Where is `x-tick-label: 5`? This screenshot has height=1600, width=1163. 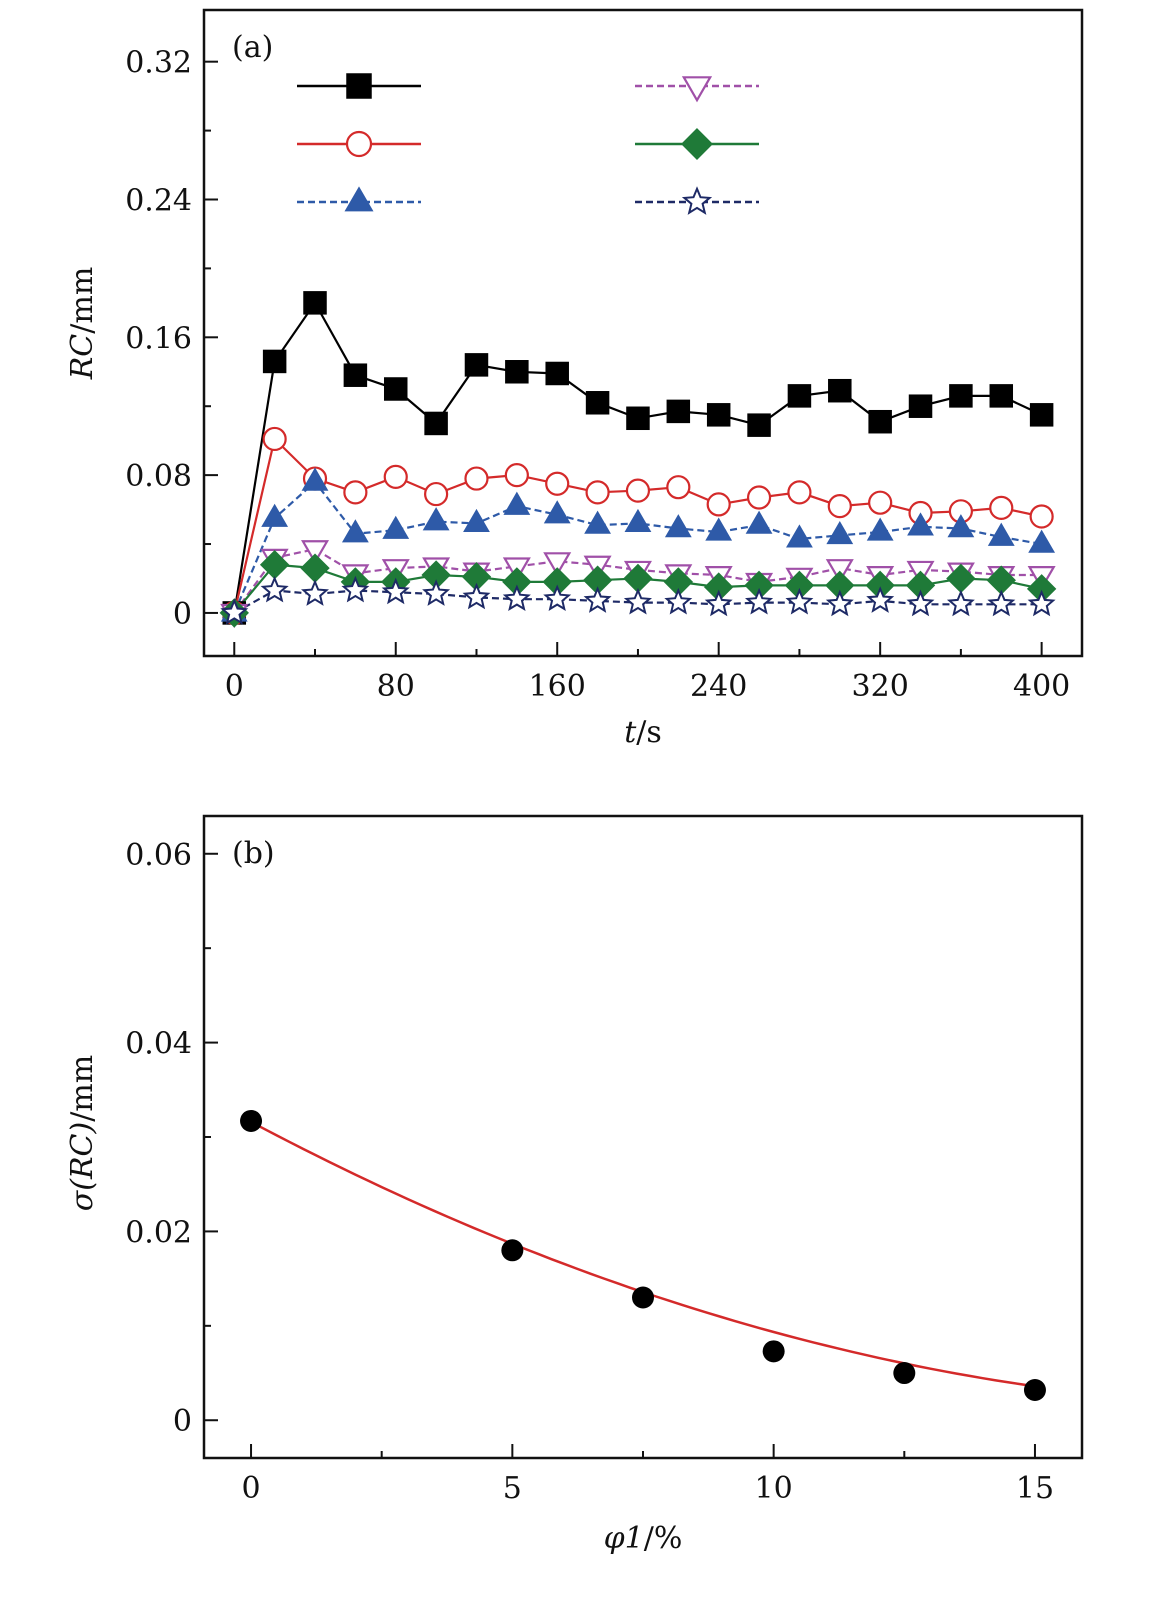 x-tick-label: 5 is located at coordinates (512, 1488).